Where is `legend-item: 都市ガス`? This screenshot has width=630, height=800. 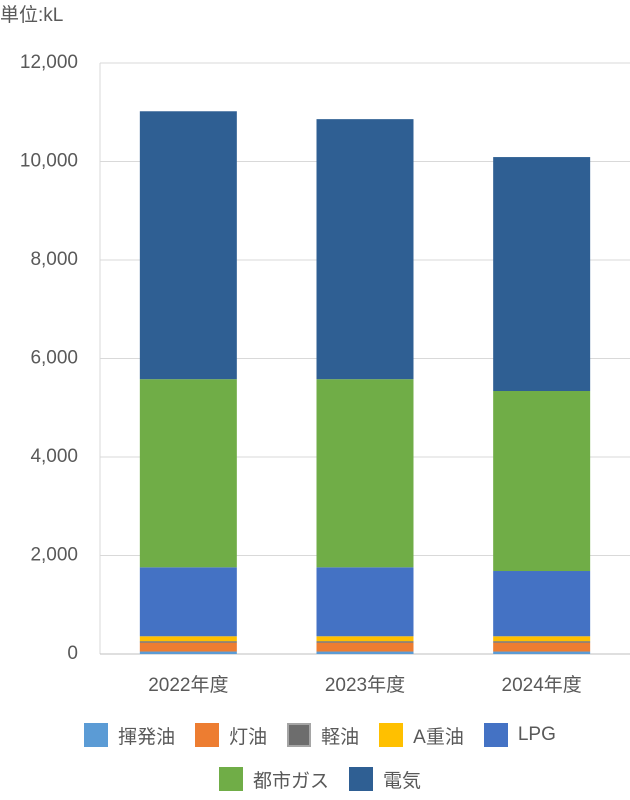
legend-item: 都市ガス is located at coordinates (273, 779).